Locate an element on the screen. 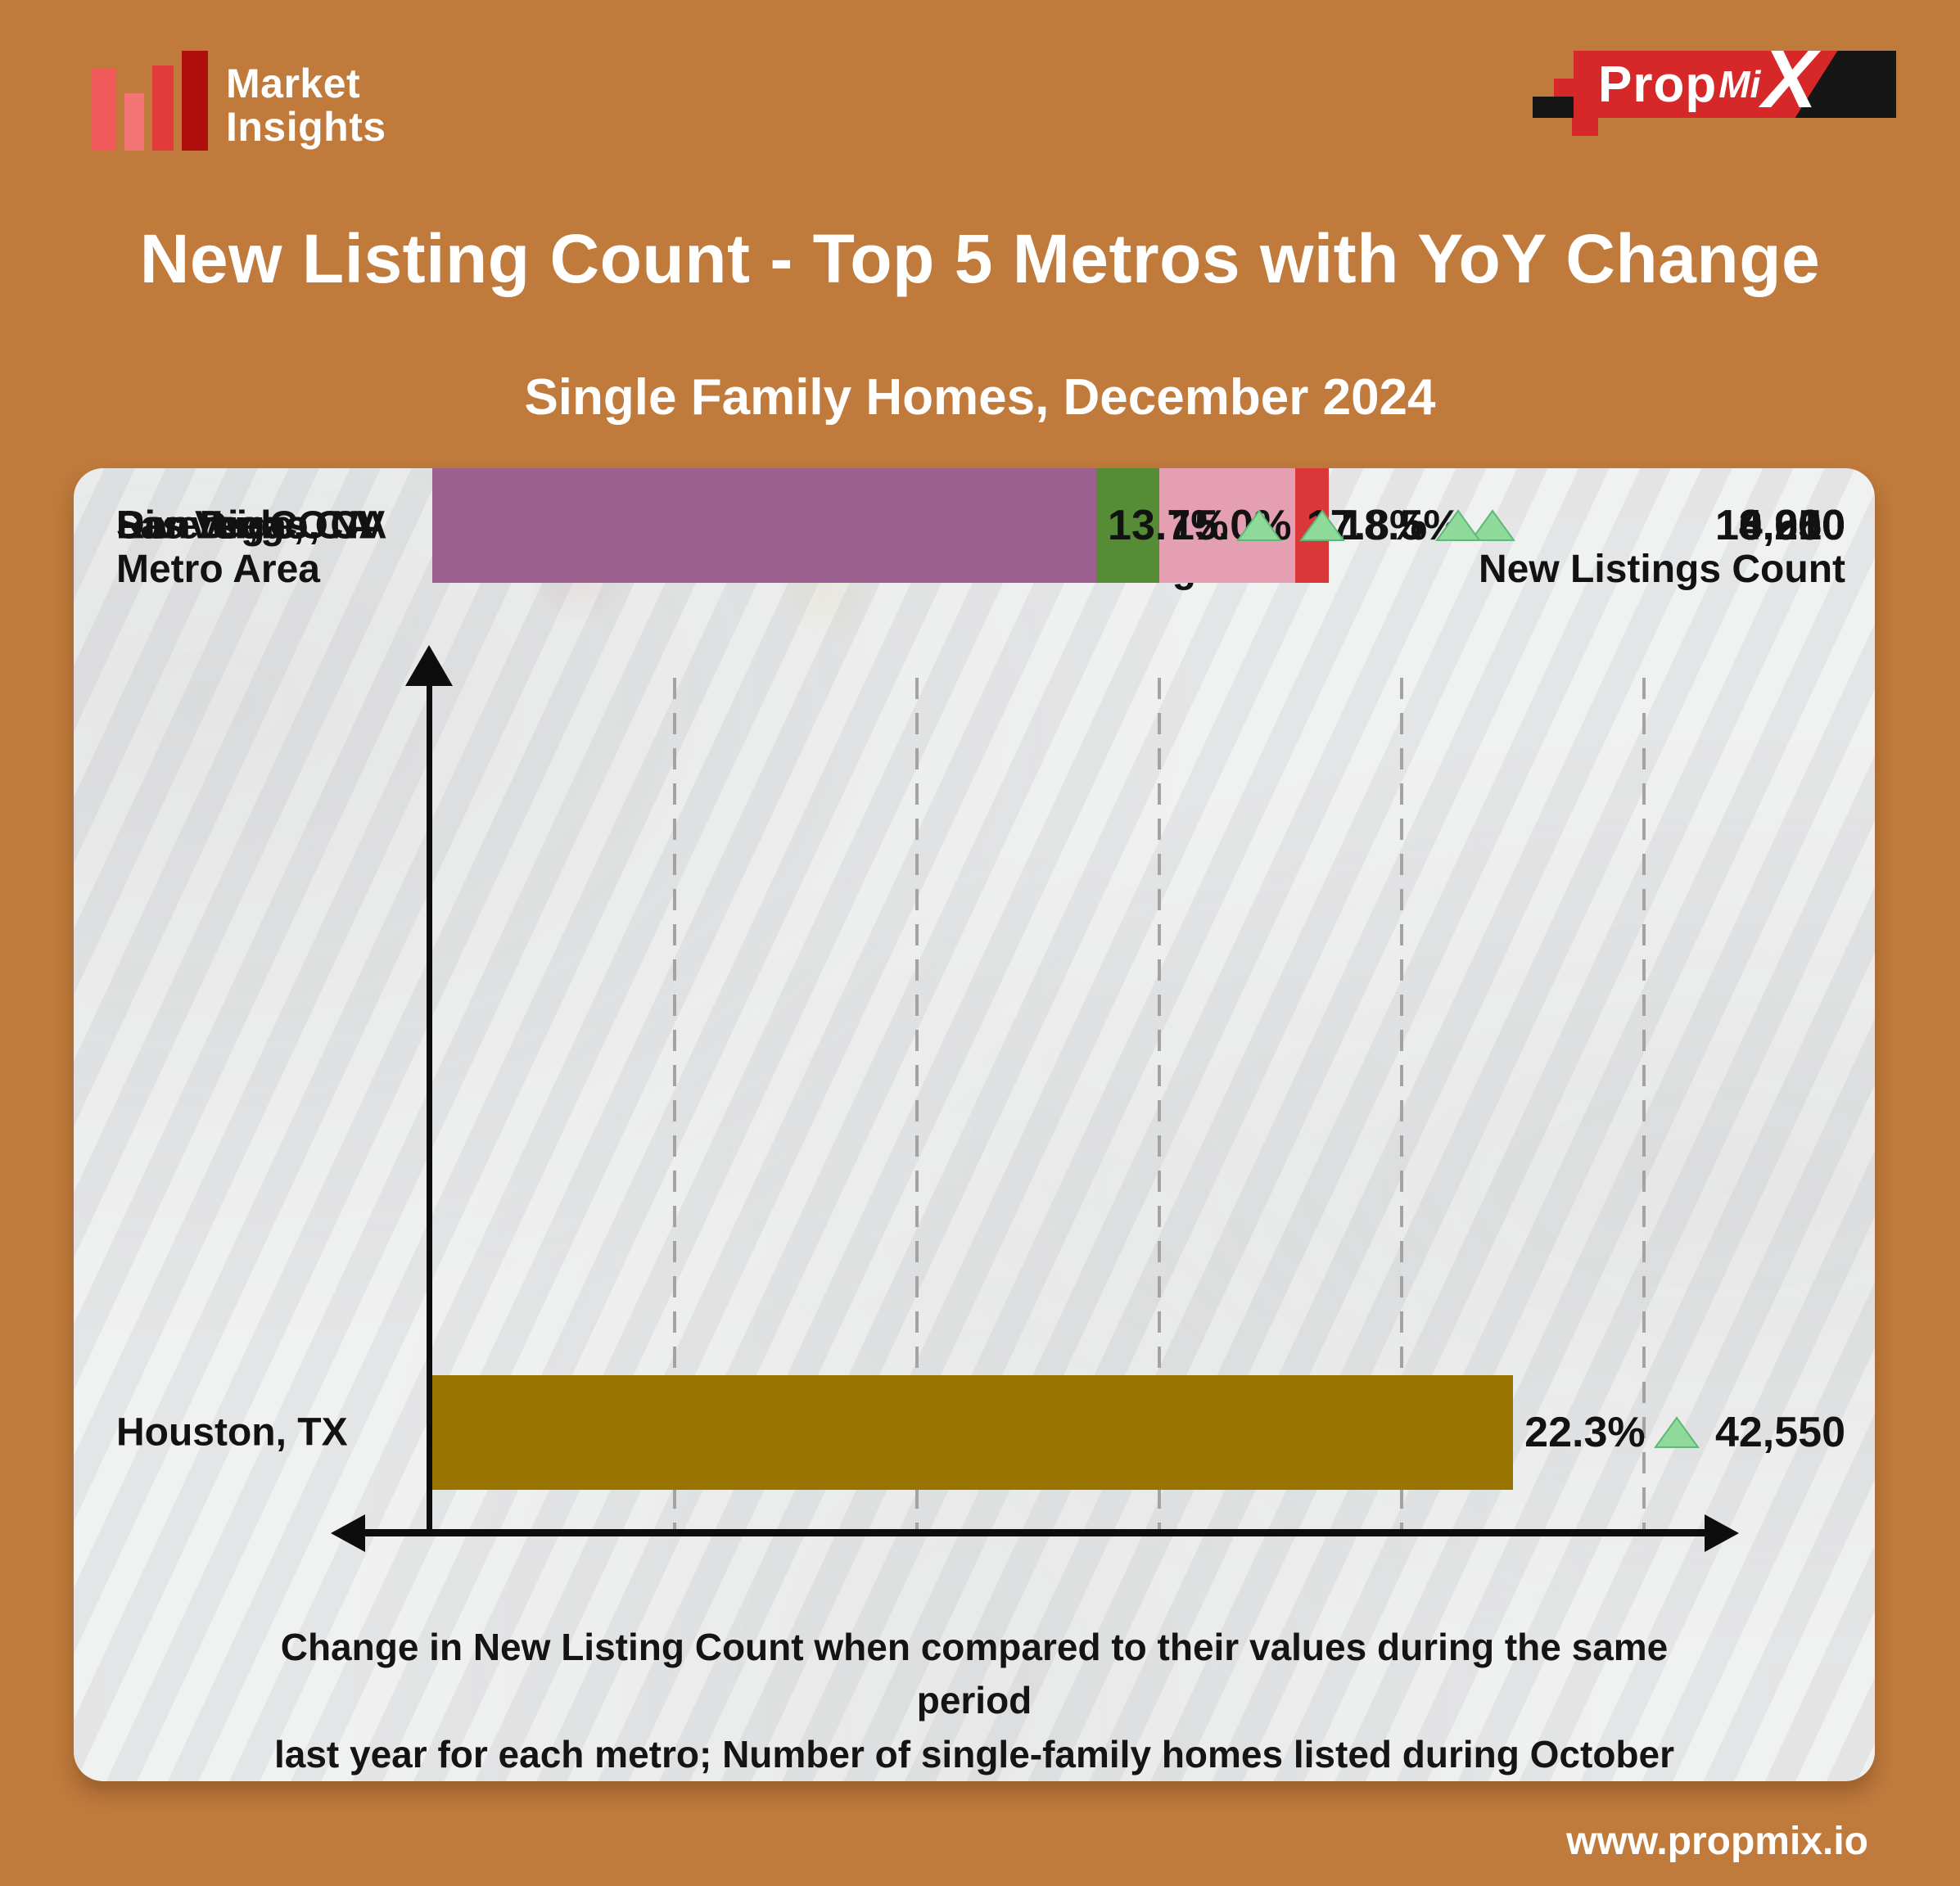 The height and width of the screenshot is (1886, 1960). yoy-value-label: 18.5% is located at coordinates (1400, 525).